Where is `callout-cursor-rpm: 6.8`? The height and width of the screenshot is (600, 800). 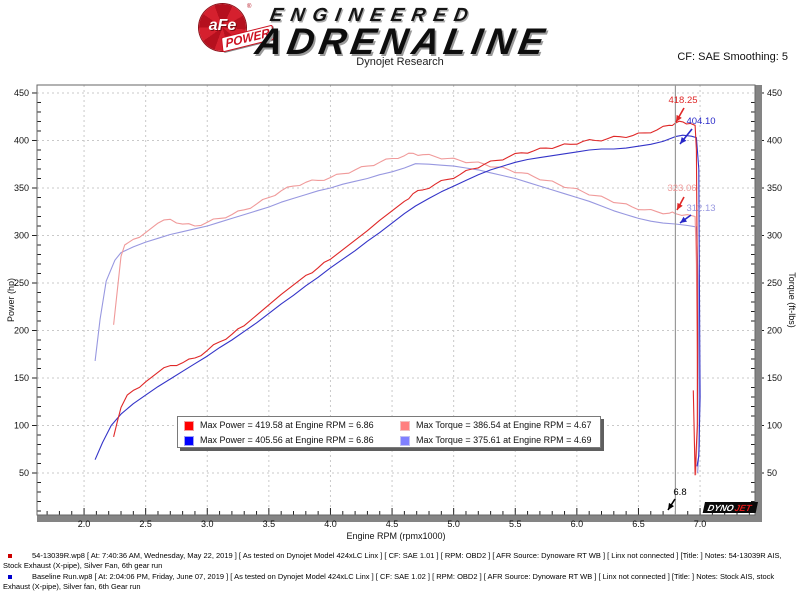 callout-cursor-rpm: 6.8 is located at coordinates (677, 499).